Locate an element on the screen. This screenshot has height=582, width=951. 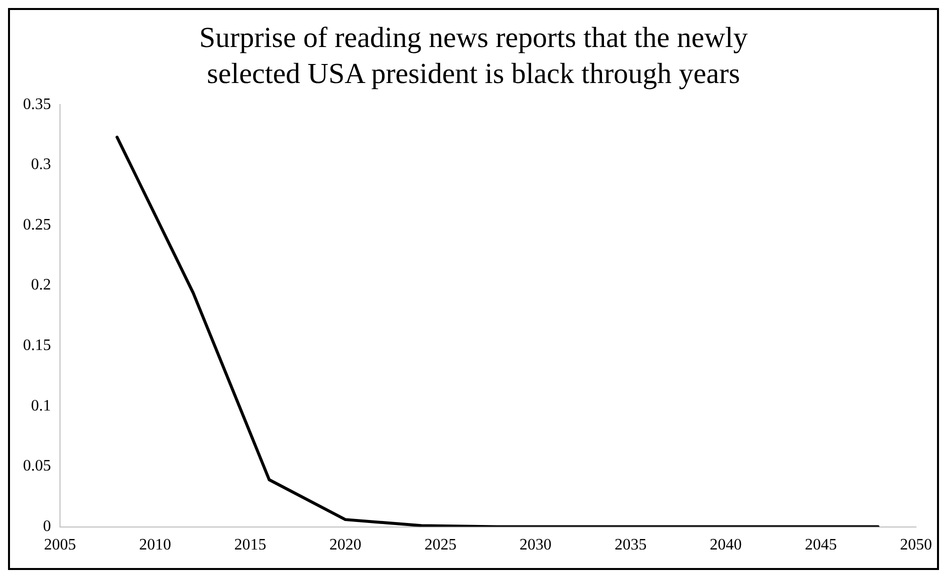
x-tick-label: 2020 is located at coordinates (345, 545).